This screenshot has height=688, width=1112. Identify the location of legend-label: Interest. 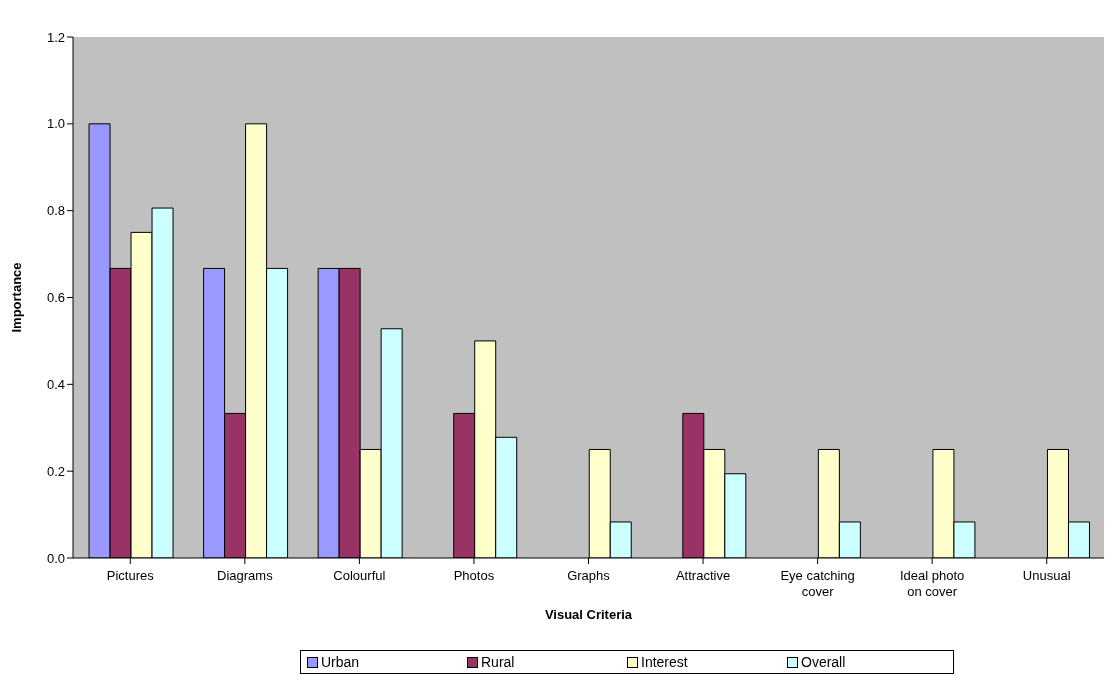
(664, 662).